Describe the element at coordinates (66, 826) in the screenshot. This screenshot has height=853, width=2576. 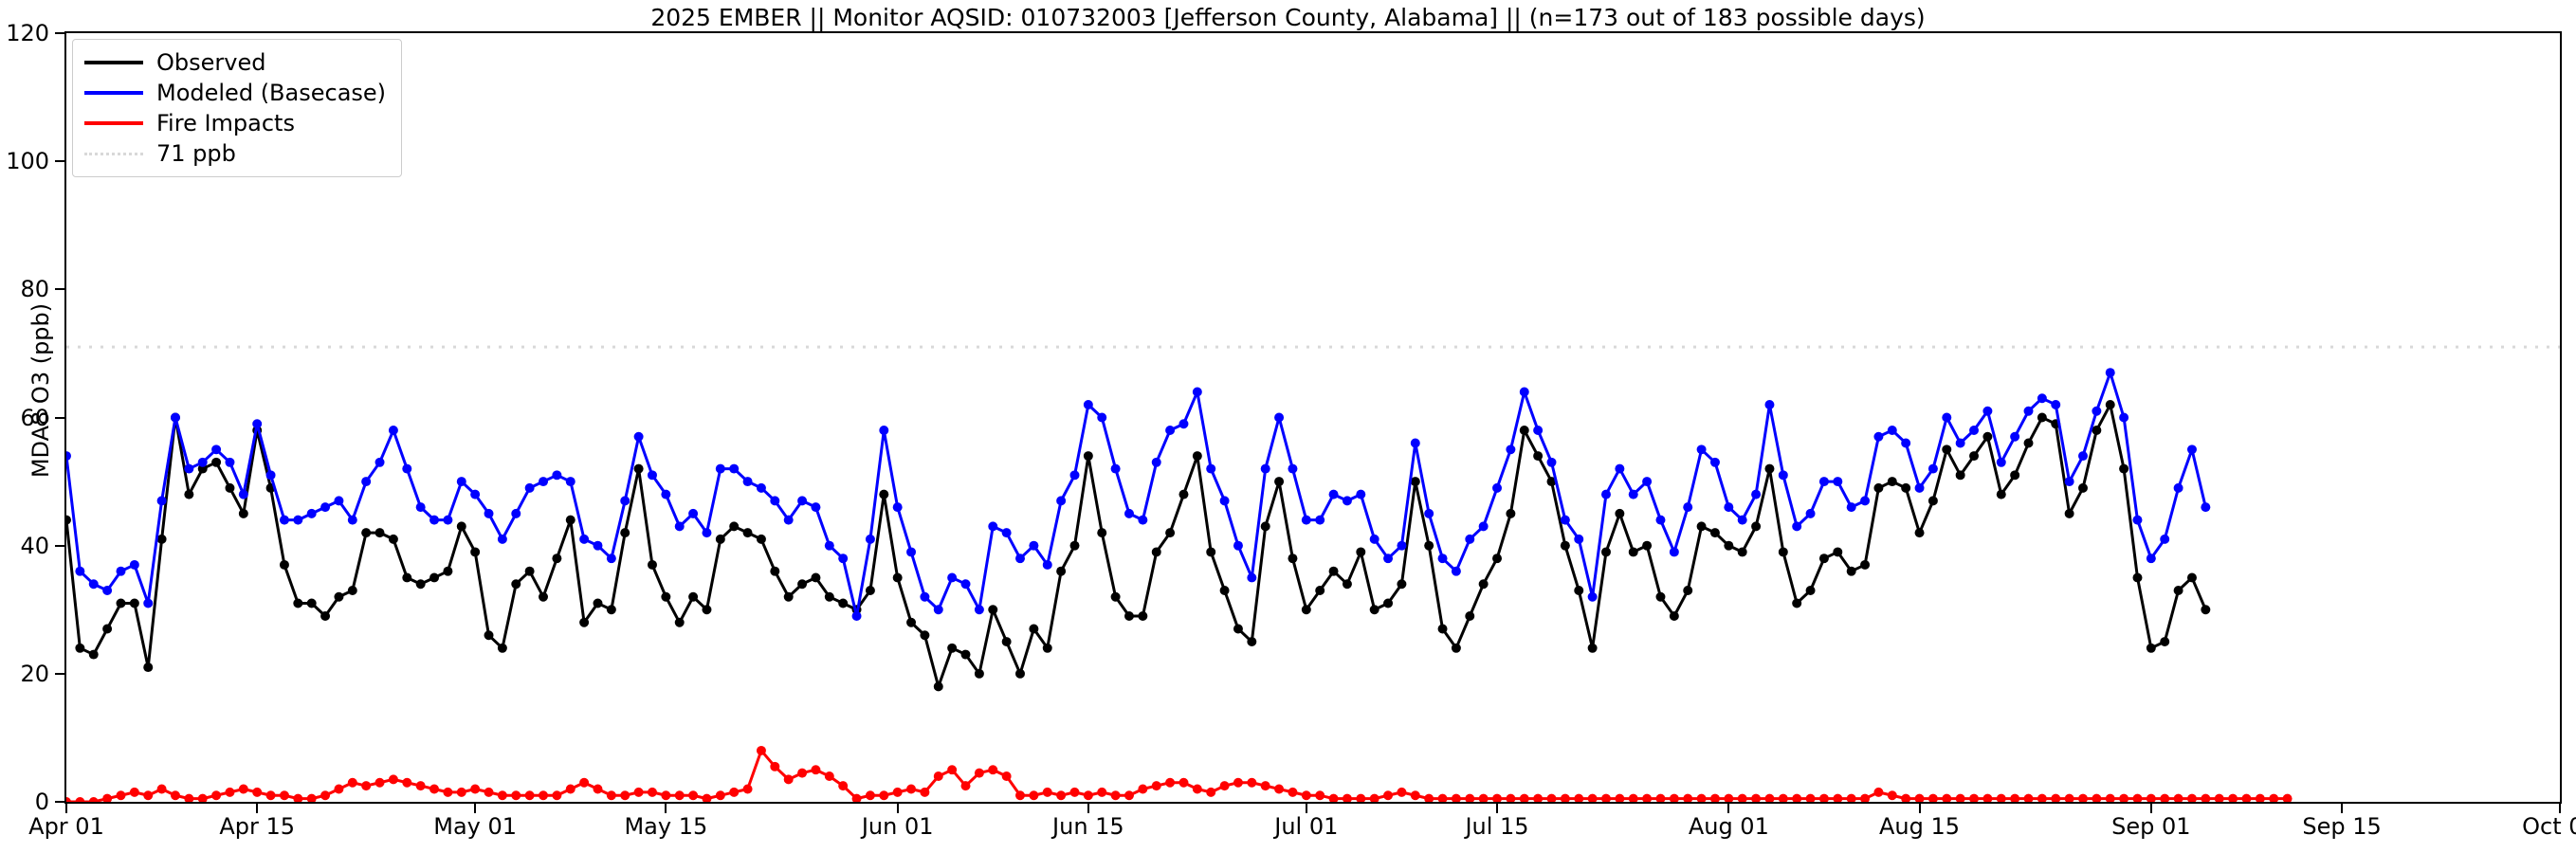
I see `x-tick-label: Apr 01` at that location.